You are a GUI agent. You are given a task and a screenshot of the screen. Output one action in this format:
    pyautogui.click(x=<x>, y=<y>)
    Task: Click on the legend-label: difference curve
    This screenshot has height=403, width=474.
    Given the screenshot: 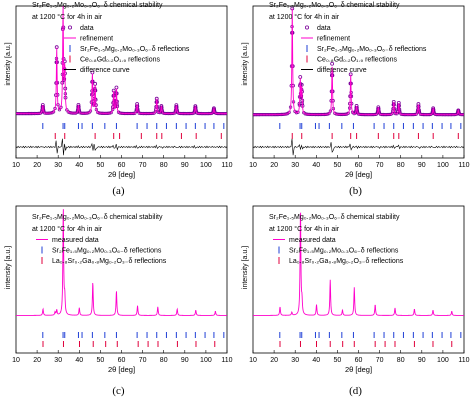 What is the action you would take?
    pyautogui.click(x=342, y=70)
    